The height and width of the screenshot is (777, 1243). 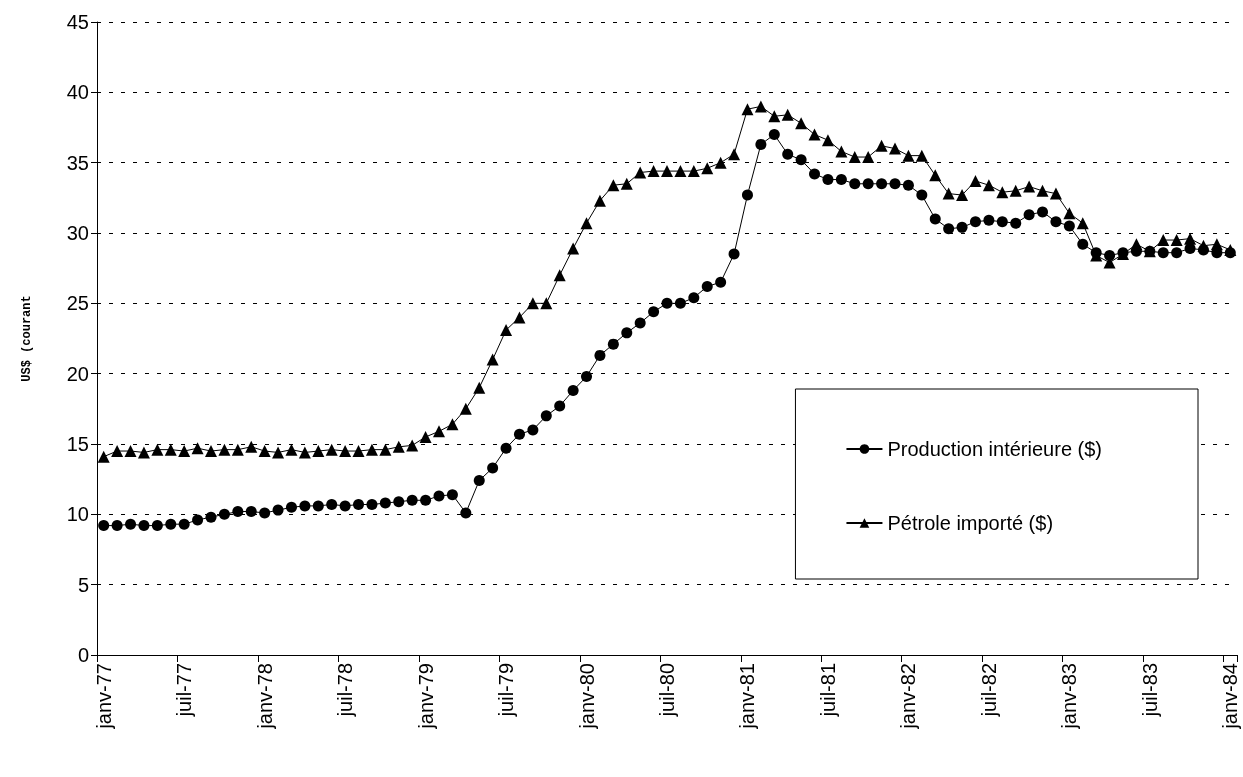 What do you see at coordinates (77, 444) in the screenshot?
I see `y-tick-label: 15` at bounding box center [77, 444].